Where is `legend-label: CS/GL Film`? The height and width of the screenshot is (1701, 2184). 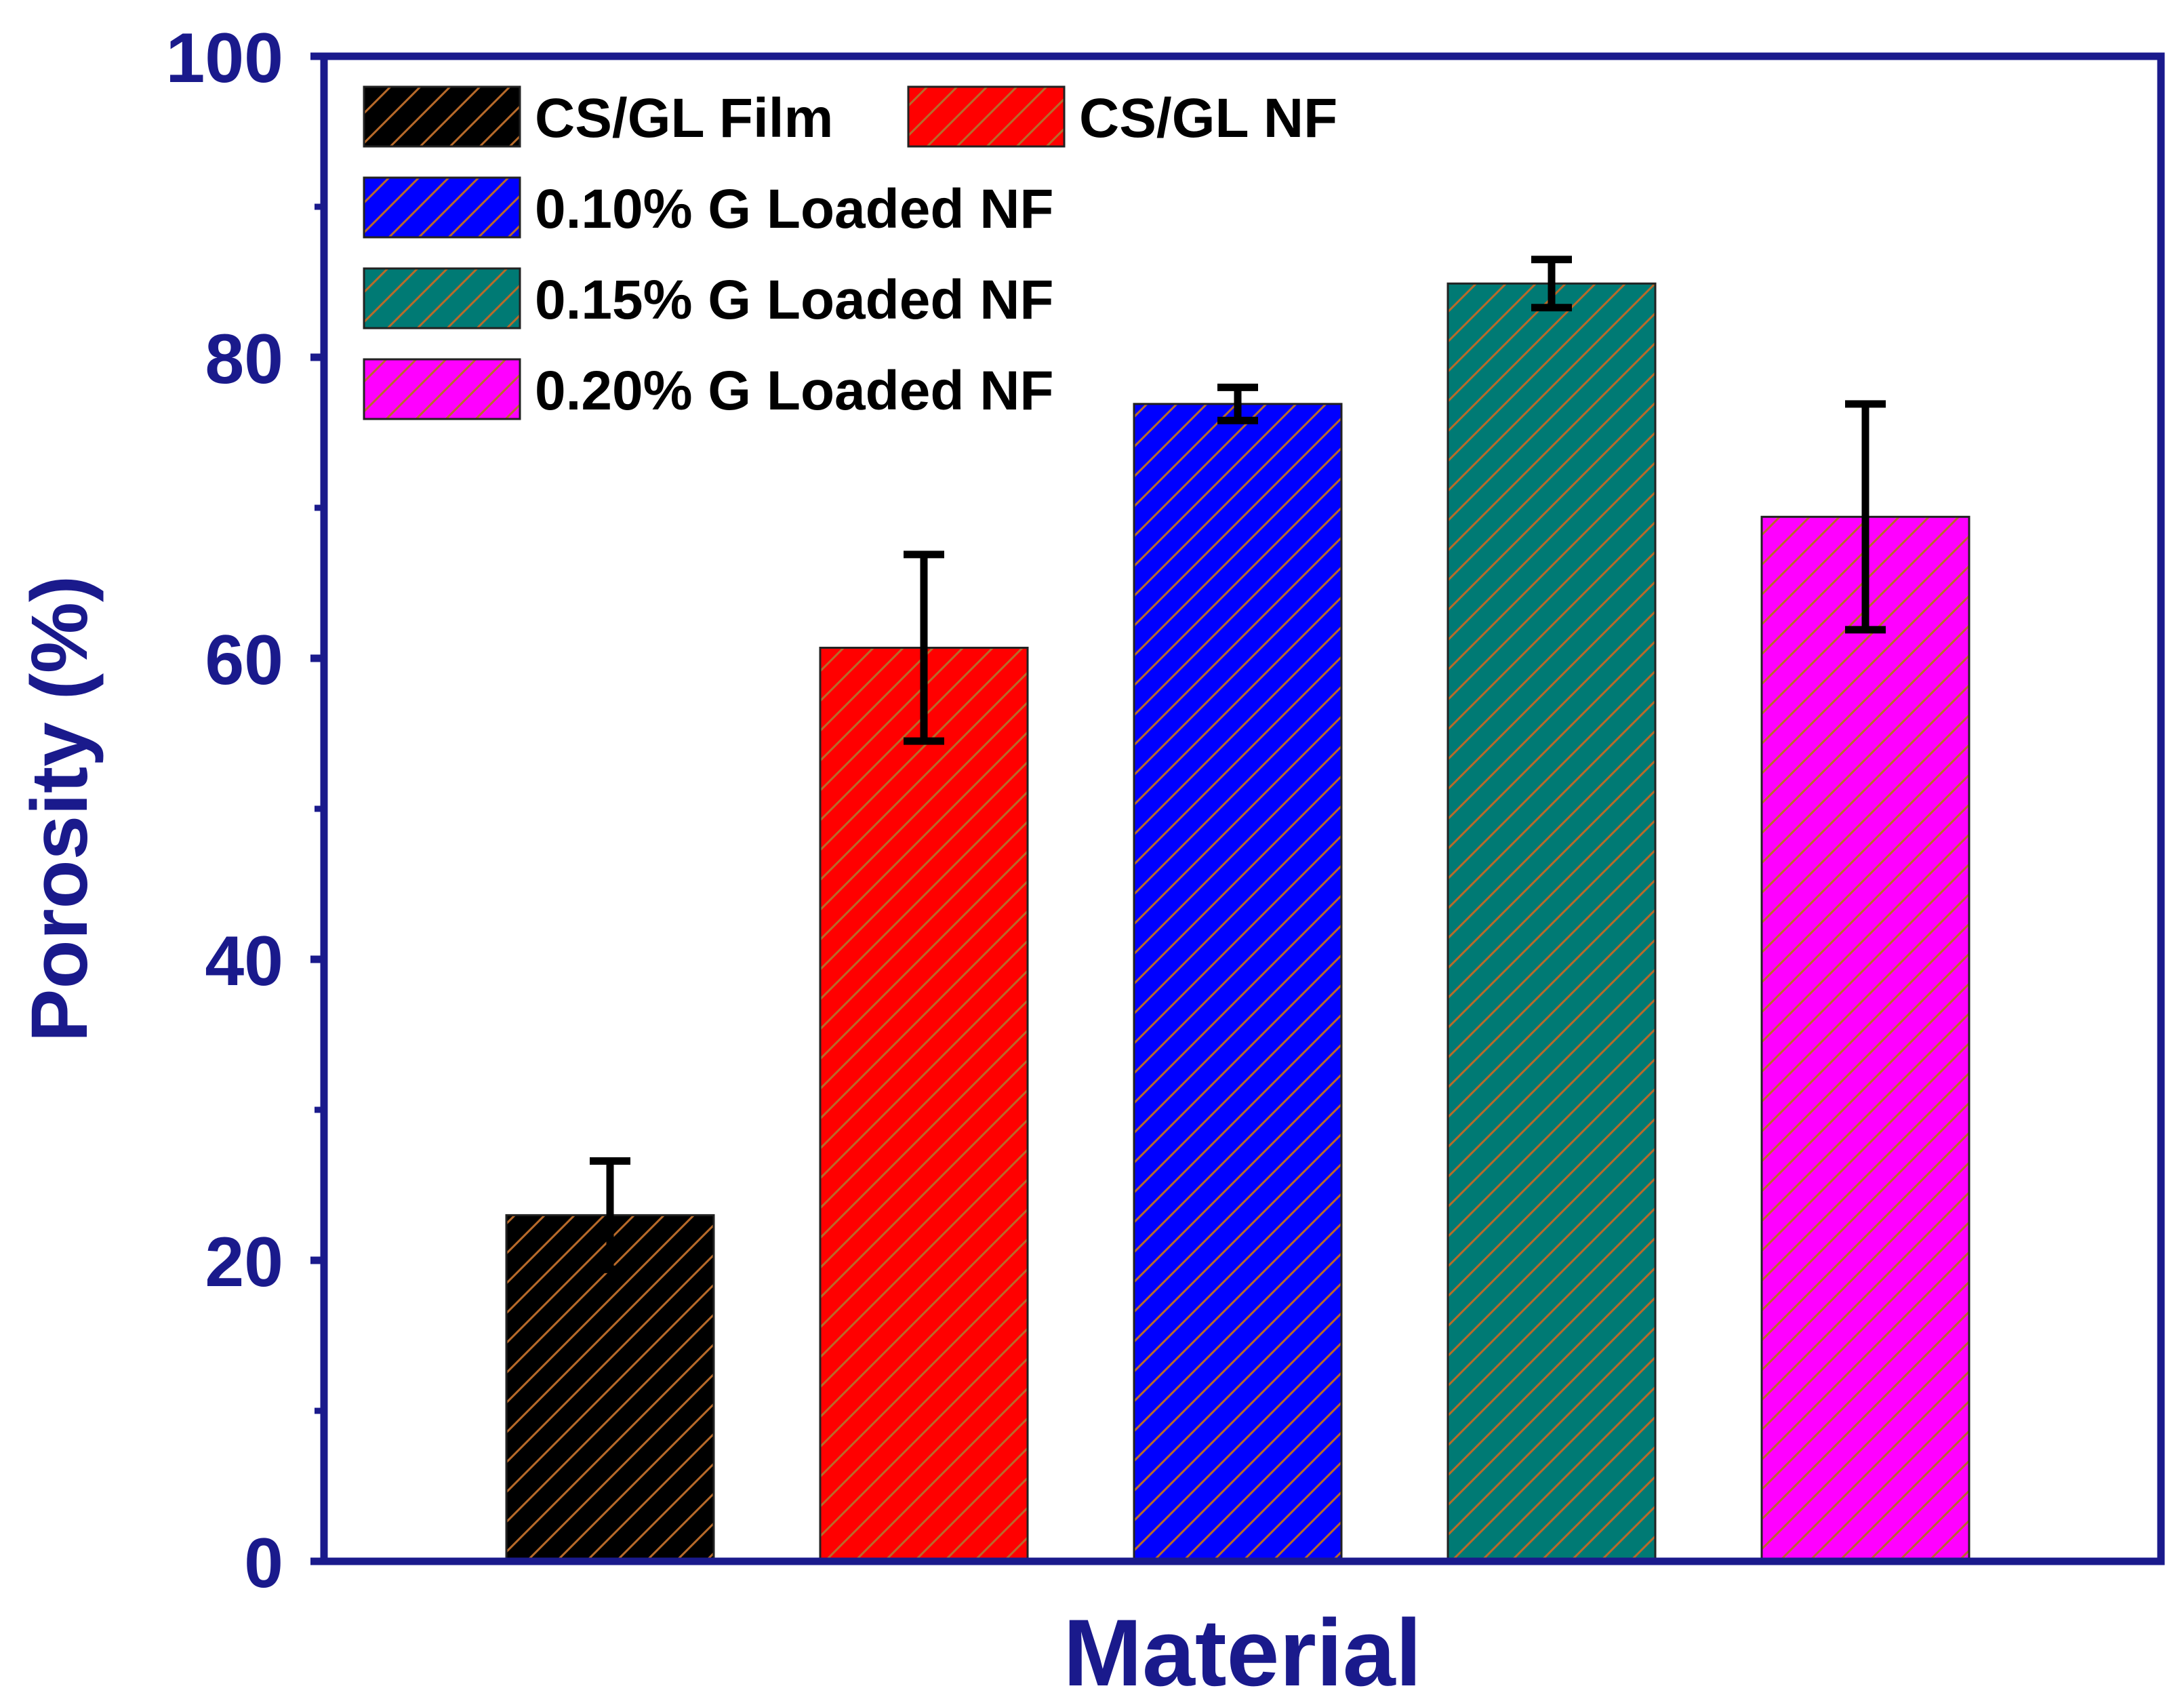 legend-label: CS/GL Film is located at coordinates (684, 118).